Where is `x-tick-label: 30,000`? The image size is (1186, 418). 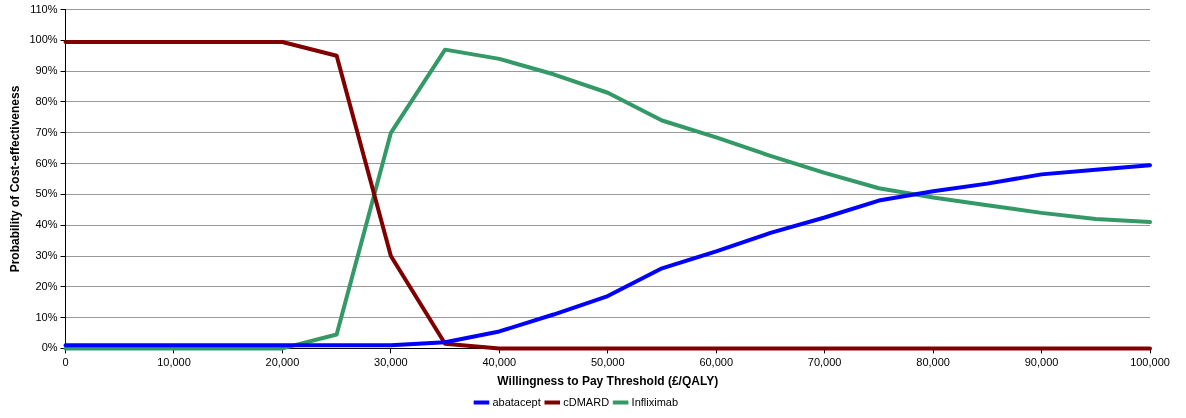
x-tick-label: 30,000 is located at coordinates (391, 362).